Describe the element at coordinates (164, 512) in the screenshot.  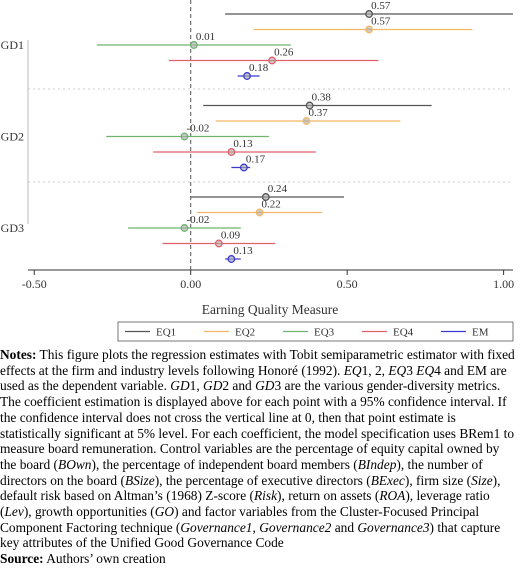
I see `notes-text: GO` at that location.